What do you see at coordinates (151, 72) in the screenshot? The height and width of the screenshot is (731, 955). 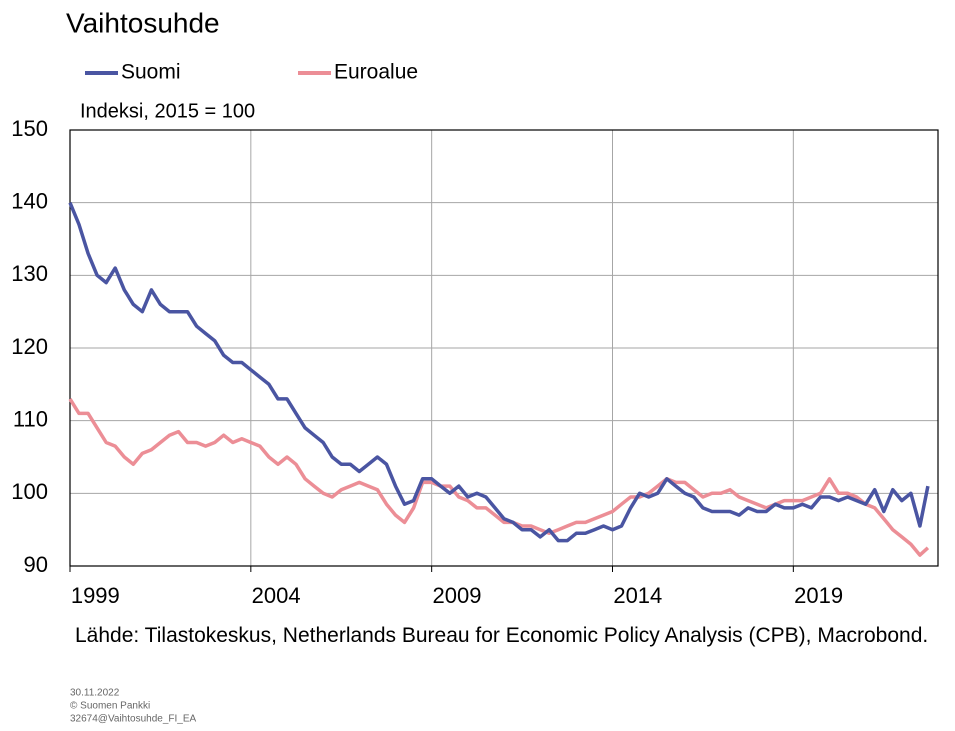 I see `legend-label: Suomi` at bounding box center [151, 72].